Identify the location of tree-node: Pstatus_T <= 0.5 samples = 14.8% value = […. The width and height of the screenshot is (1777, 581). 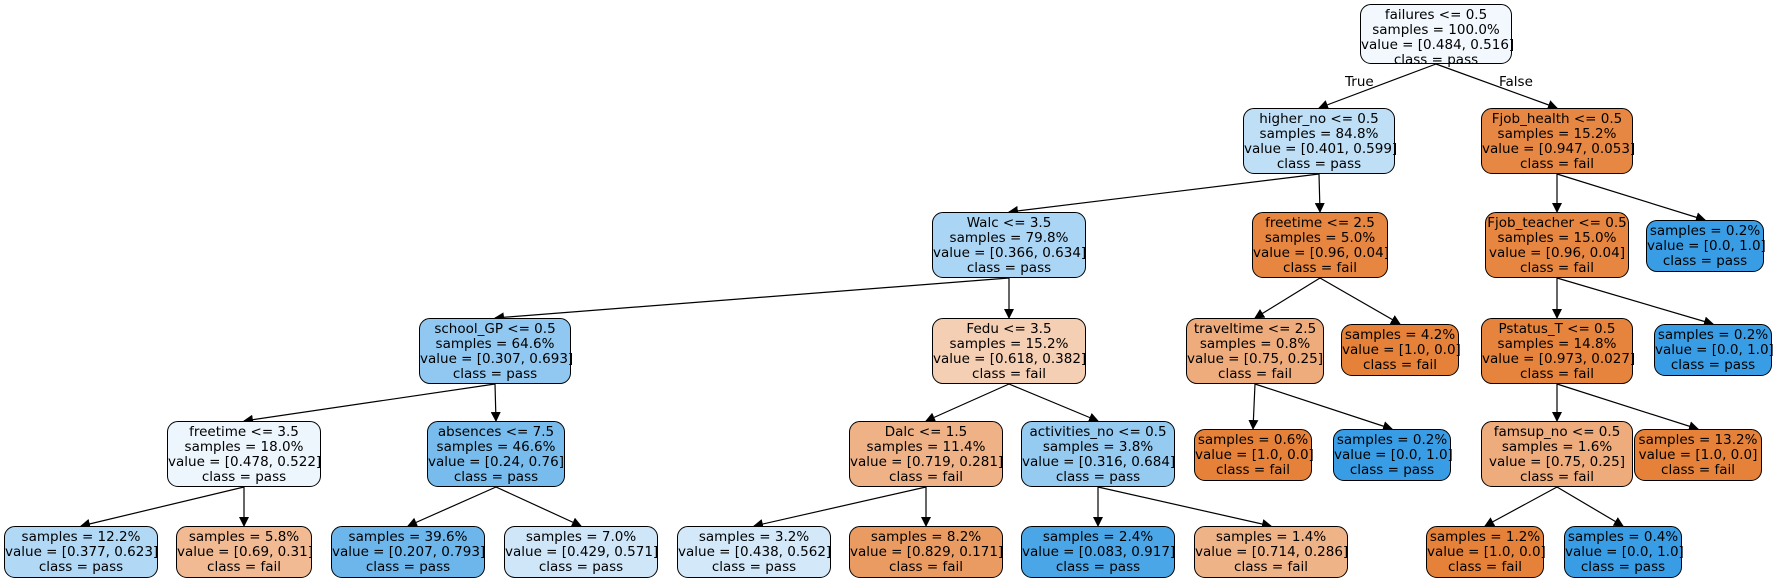
(1558, 351).